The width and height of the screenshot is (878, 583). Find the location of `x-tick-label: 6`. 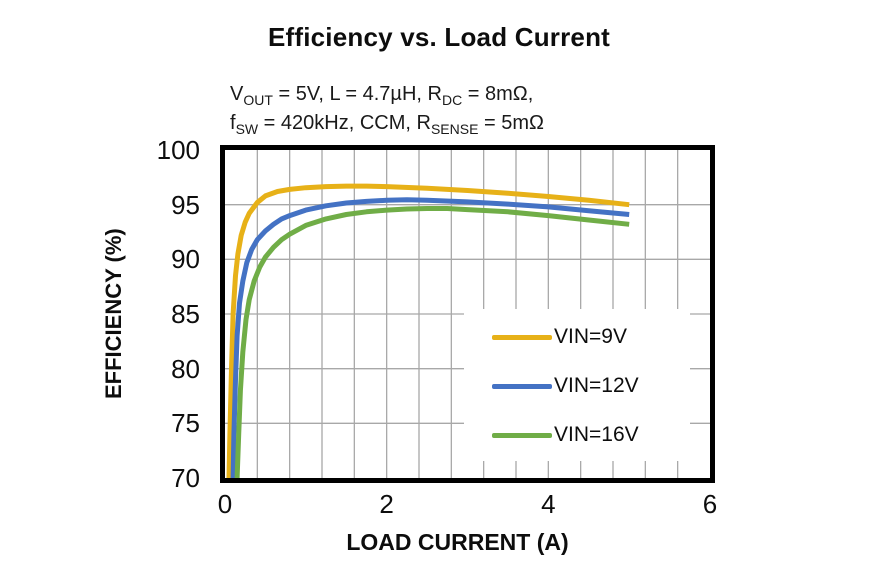

x-tick-label: 6 is located at coordinates (710, 504).